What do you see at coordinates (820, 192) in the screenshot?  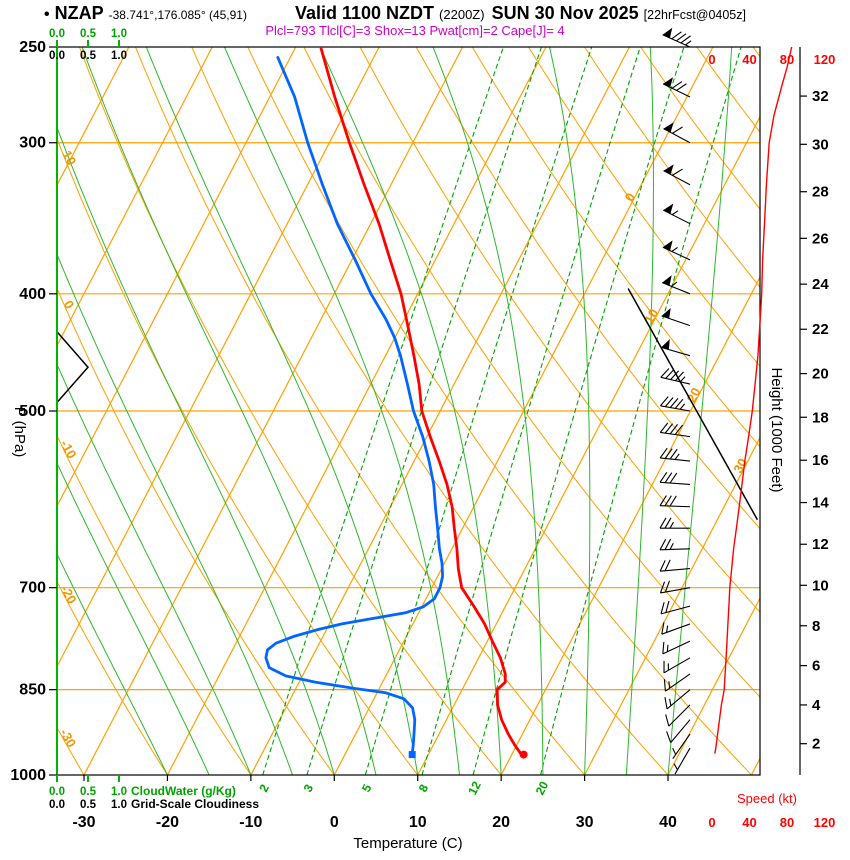 I see `svg-text: 28` at bounding box center [820, 192].